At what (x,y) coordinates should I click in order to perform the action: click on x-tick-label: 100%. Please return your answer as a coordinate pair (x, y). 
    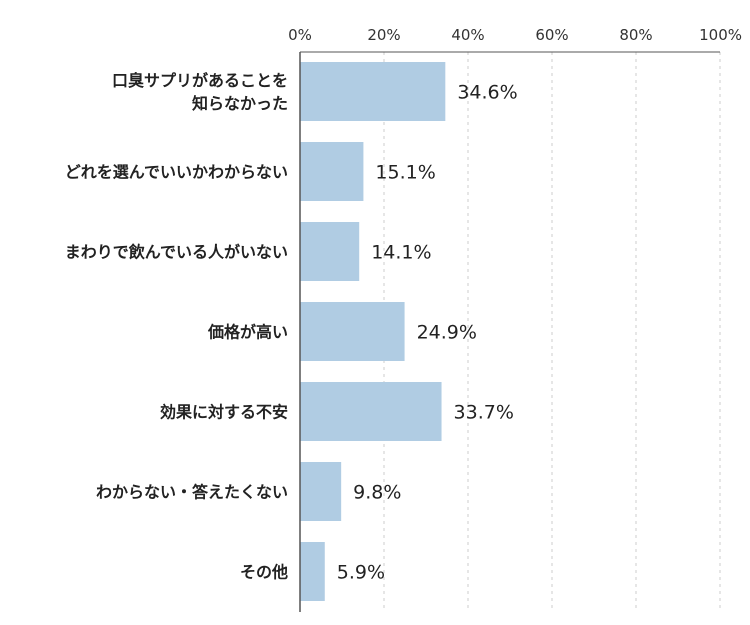
    Looking at the image, I should click on (720, 35).